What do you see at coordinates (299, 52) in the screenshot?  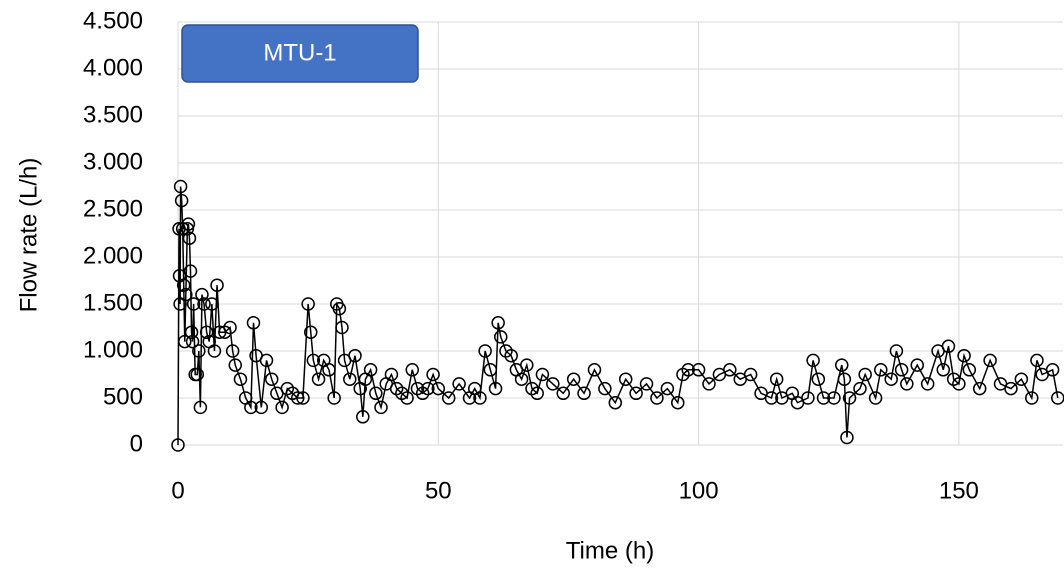 I see `annotation: MTU-1` at bounding box center [299, 52].